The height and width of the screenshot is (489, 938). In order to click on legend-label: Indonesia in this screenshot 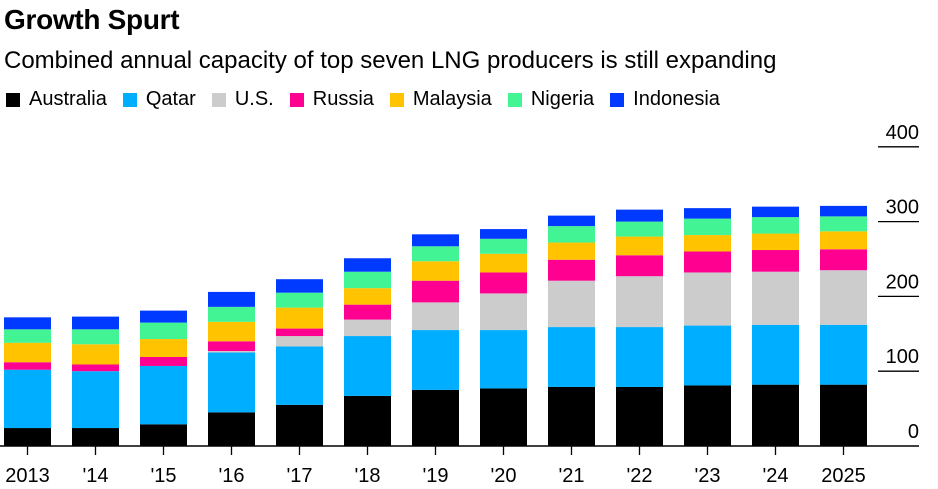, I will do `click(676, 99)`.